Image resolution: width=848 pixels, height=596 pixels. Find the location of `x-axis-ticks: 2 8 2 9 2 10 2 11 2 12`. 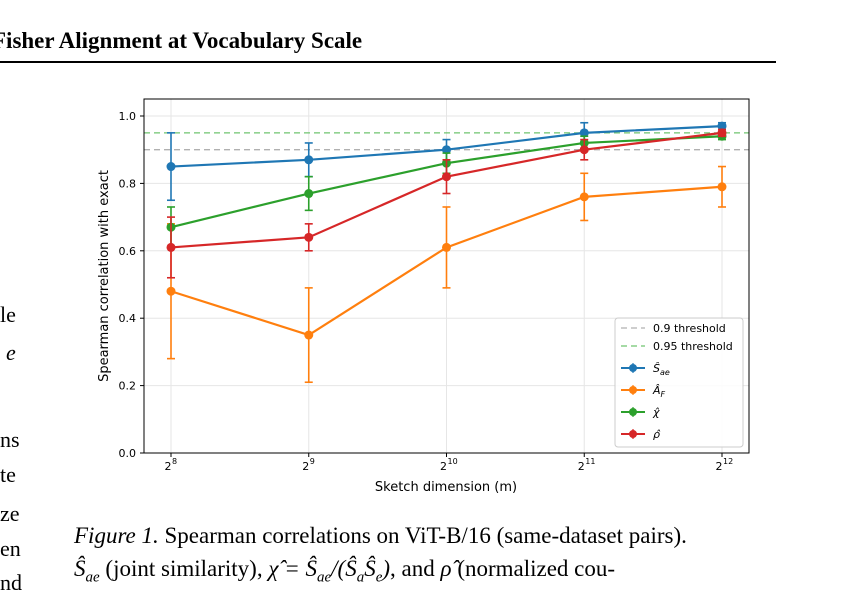

x-axis-ticks: 2 8 2 9 2 10 2 11 2 12 is located at coordinates (449, 463).